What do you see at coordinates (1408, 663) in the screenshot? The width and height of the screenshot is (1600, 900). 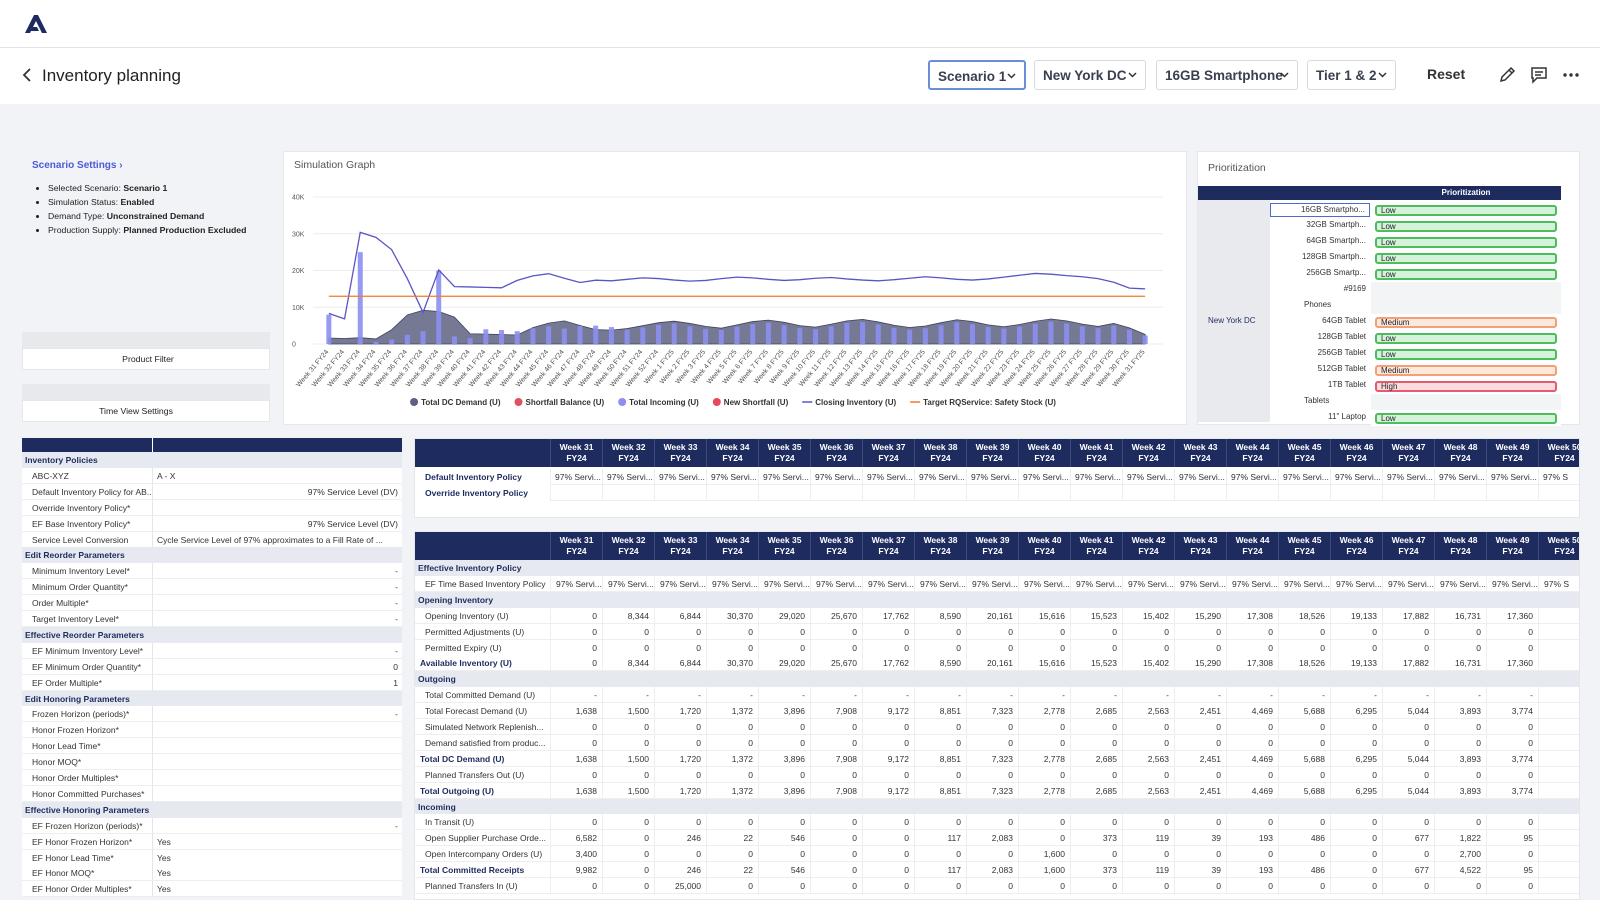 I see `value-cell: 17,882` at bounding box center [1408, 663].